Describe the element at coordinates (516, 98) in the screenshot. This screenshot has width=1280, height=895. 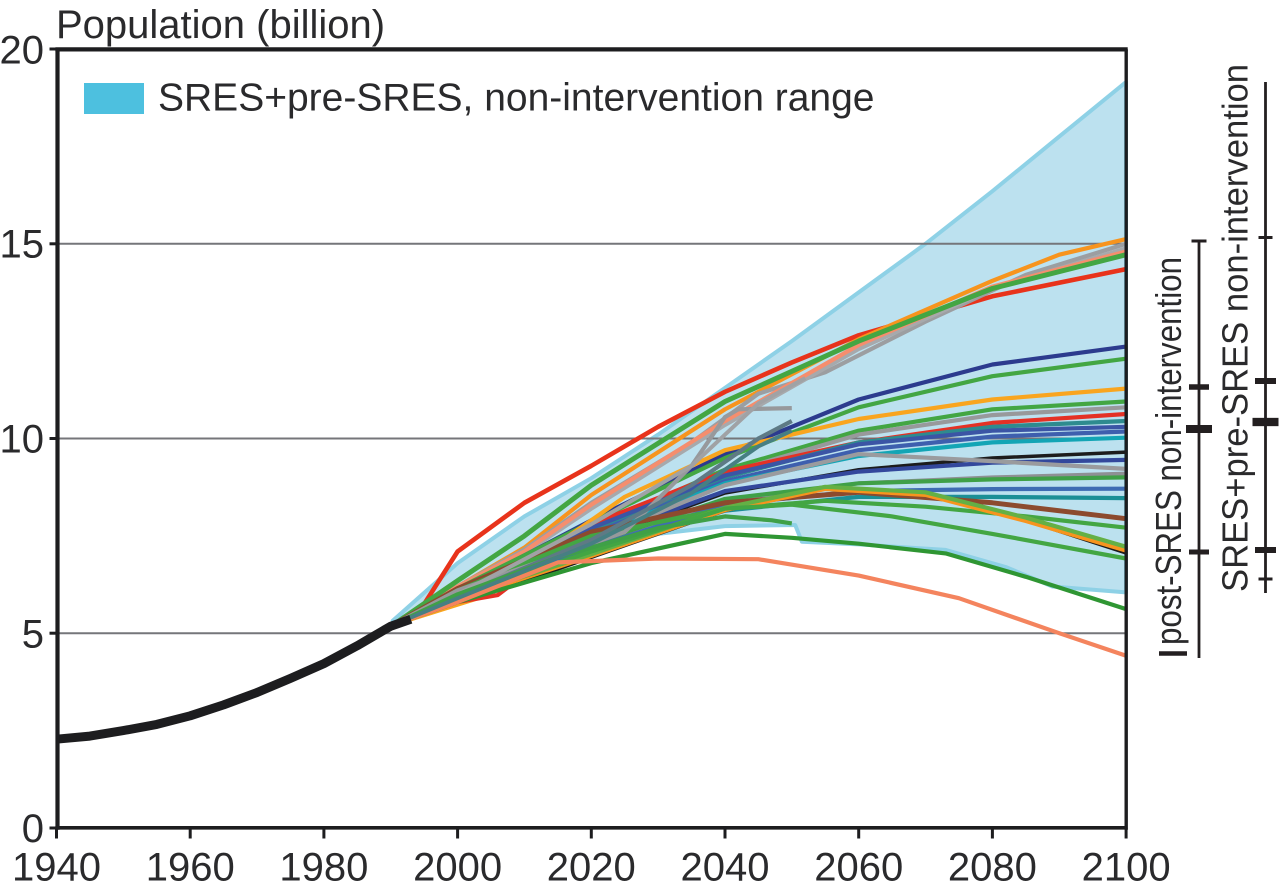
I see `svg-text:SRES+pre-SRES, non-interventio: SRES+pre-SRES, non-intervention range` at that location.